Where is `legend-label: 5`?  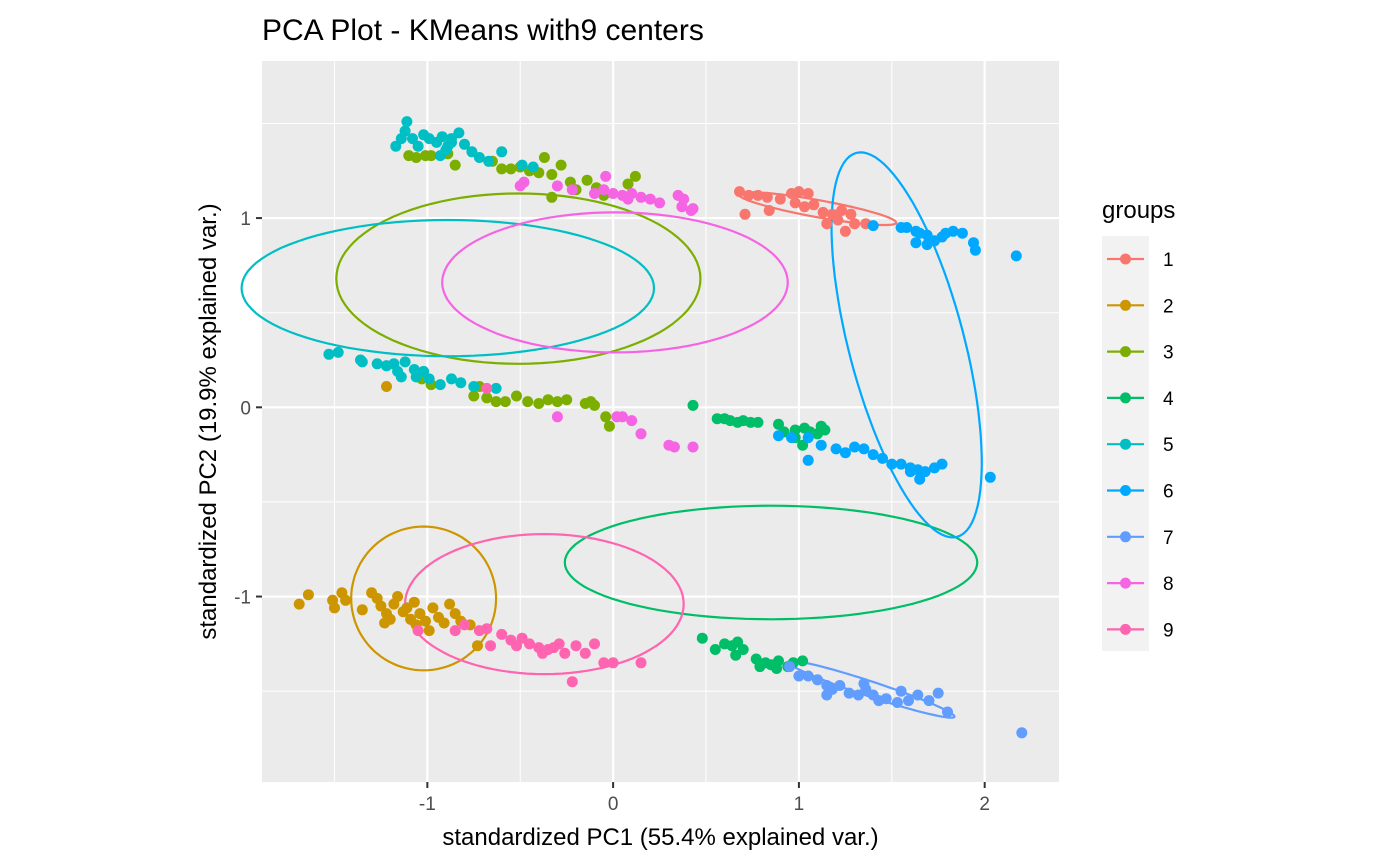 legend-label: 5 is located at coordinates (1168, 445).